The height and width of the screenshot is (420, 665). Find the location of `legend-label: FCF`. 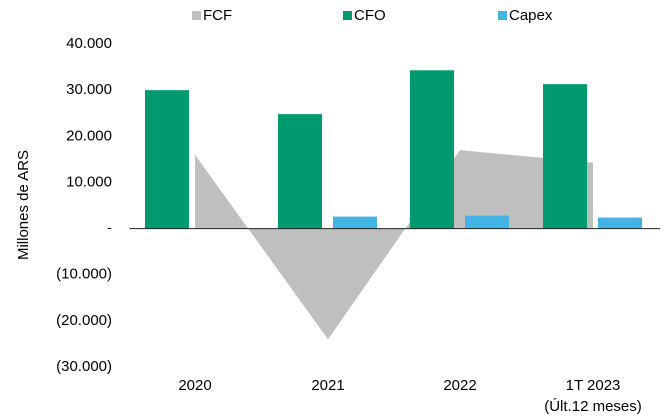

legend-label: FCF is located at coordinates (217, 15).